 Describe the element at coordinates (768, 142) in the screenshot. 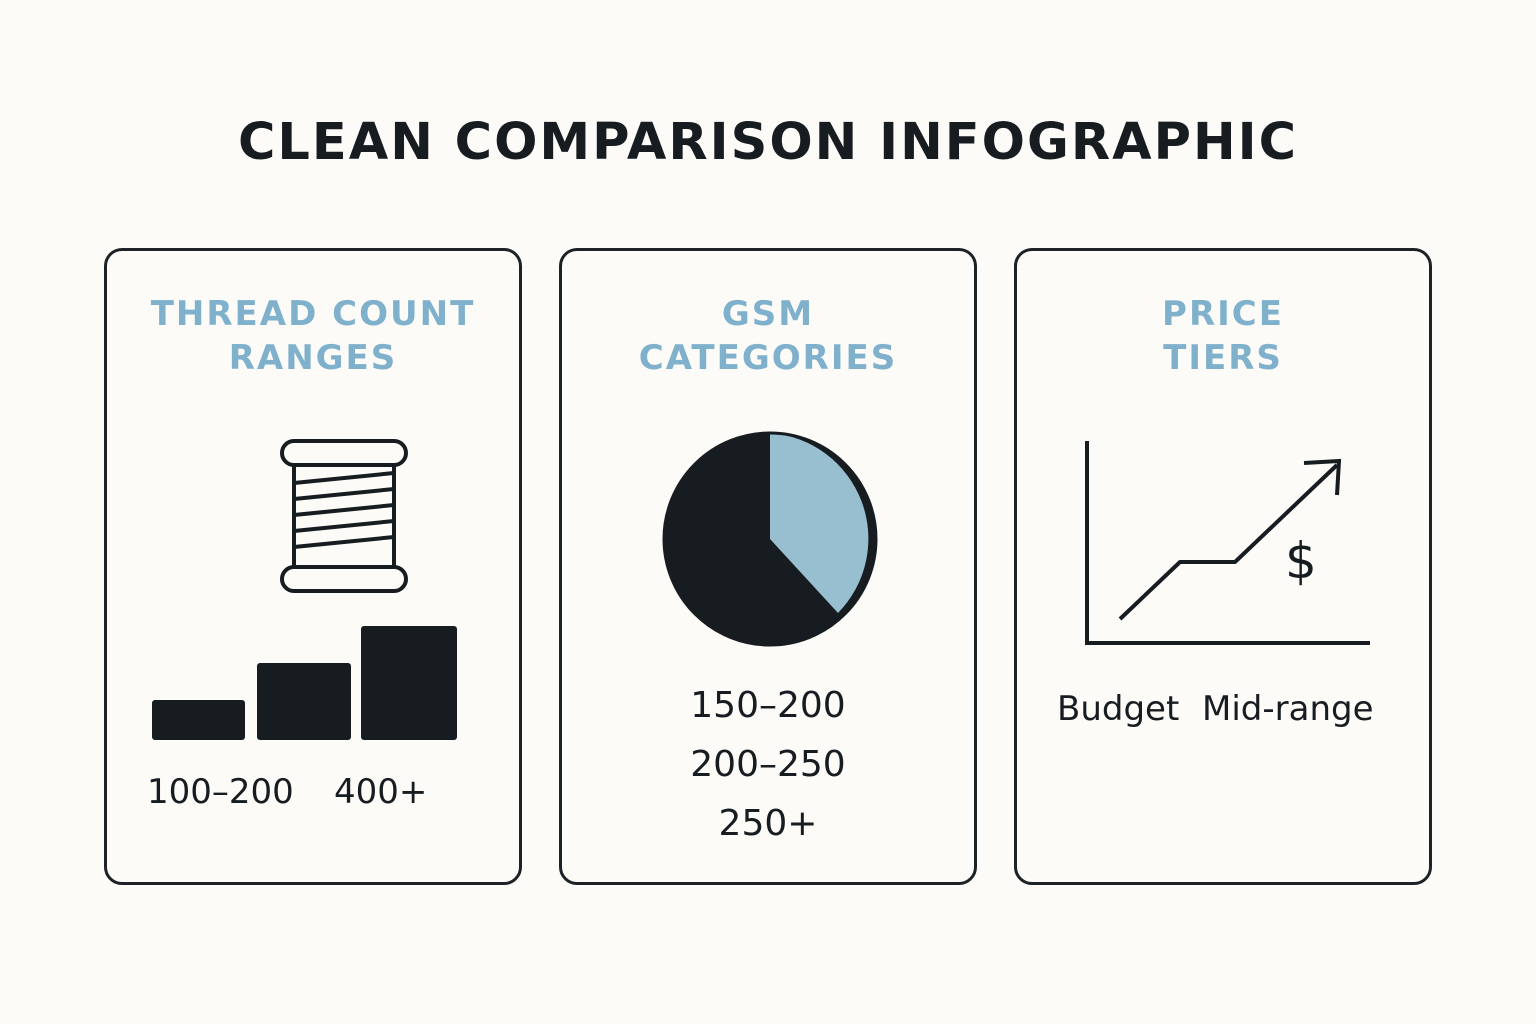

I see `page-title: CLEAN COMPARISON INFOGRAPHIC` at that location.